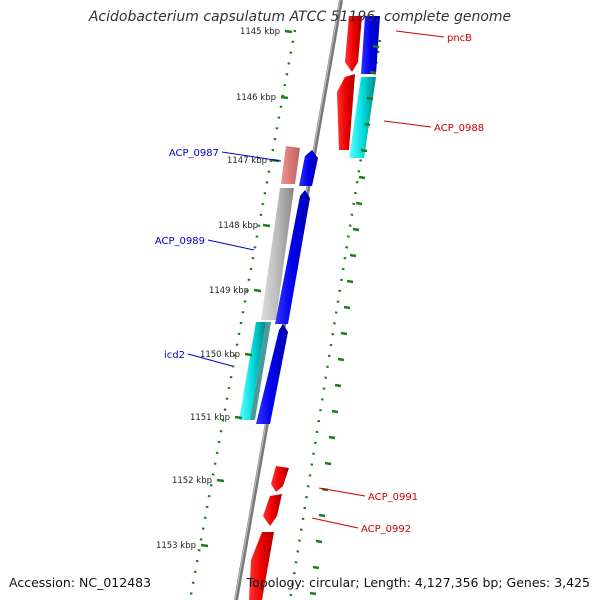 The image size is (600, 600). What do you see at coordinates (459, 128) in the screenshot?
I see `gene-label: ACP_0988` at bounding box center [459, 128].